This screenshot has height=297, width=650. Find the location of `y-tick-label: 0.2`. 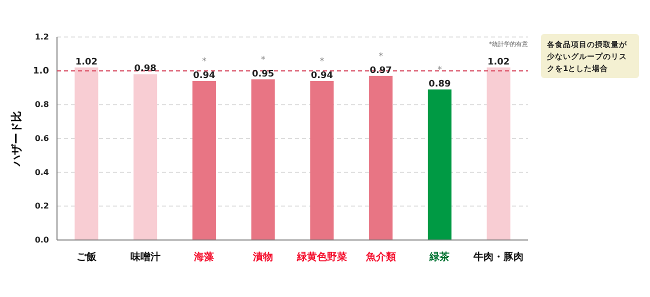

y-tick-label: 0.2 is located at coordinates (41, 206).